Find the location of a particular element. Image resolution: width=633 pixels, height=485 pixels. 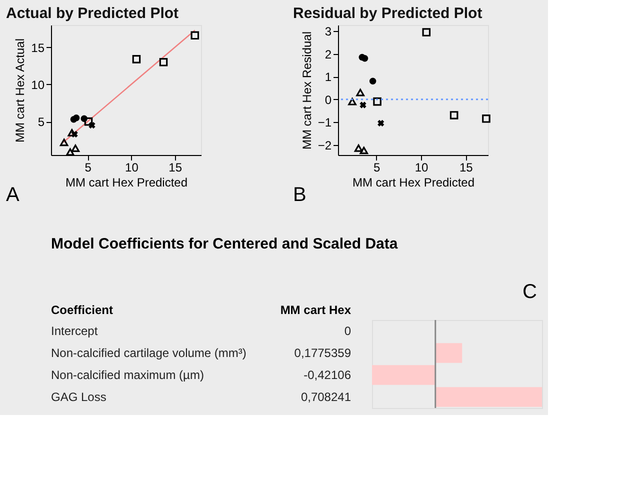

text: C is located at coordinates (529, 292).